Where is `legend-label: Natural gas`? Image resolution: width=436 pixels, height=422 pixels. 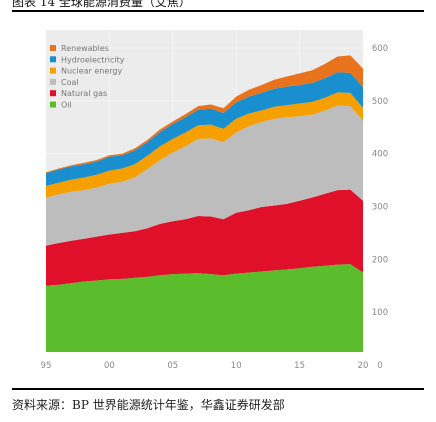 legend-label: Natural gas is located at coordinates (84, 93).